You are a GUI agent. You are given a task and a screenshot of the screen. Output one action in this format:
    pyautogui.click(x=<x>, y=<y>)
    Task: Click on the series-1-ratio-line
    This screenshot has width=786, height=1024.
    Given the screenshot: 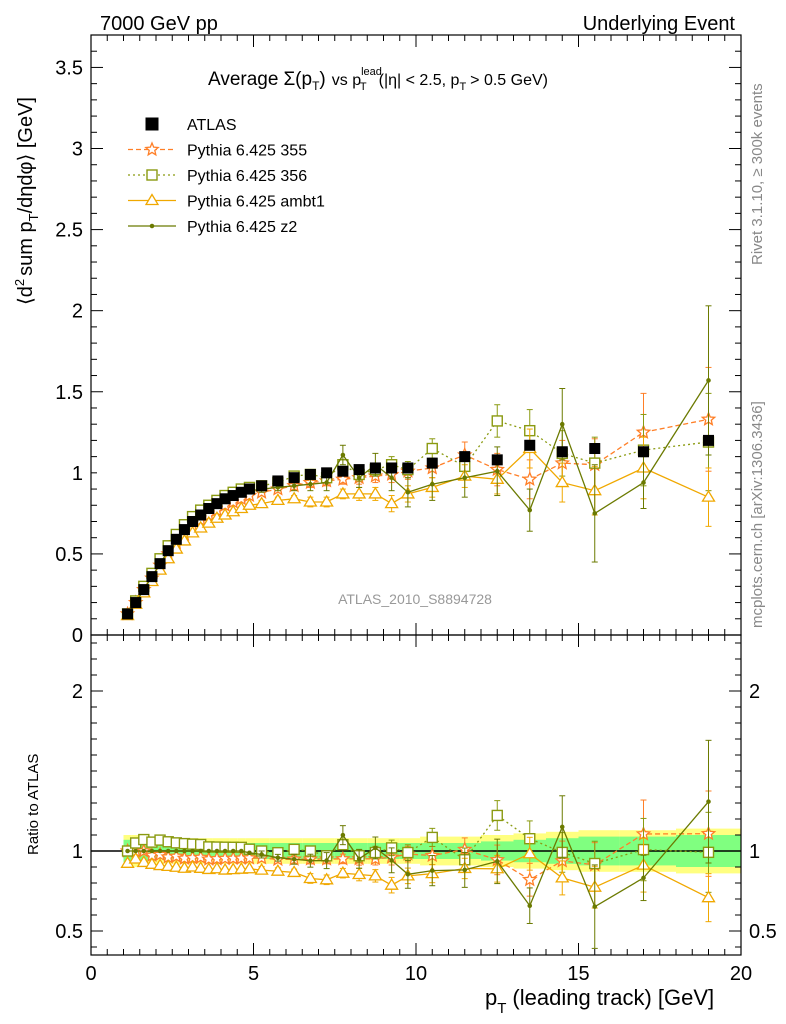 What is the action you would take?
    pyautogui.click(x=418, y=857)
    